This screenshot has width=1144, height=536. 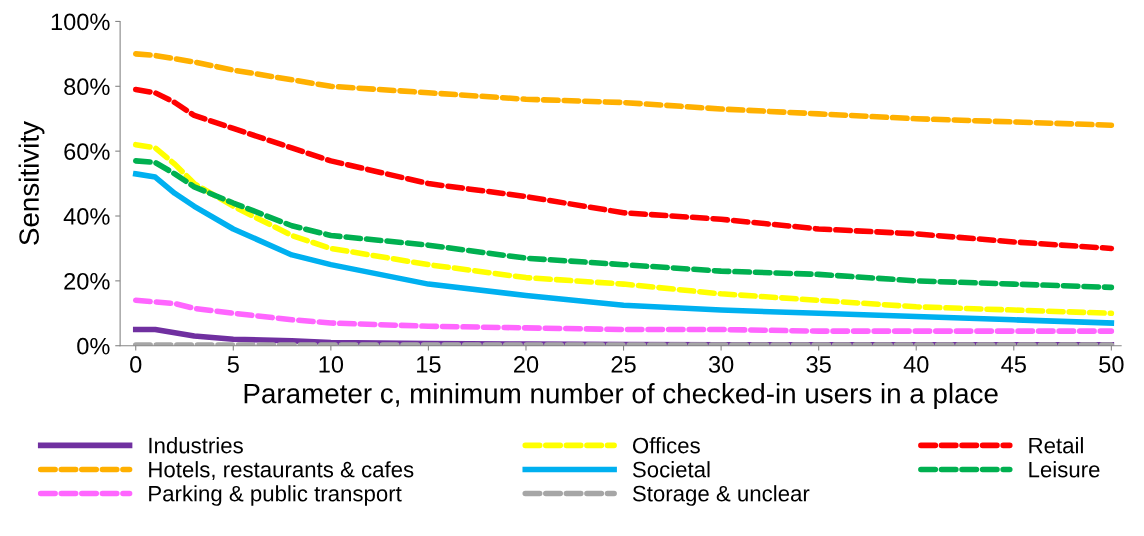 I want to click on y-tick-label: 0%, so click(x=93, y=346).